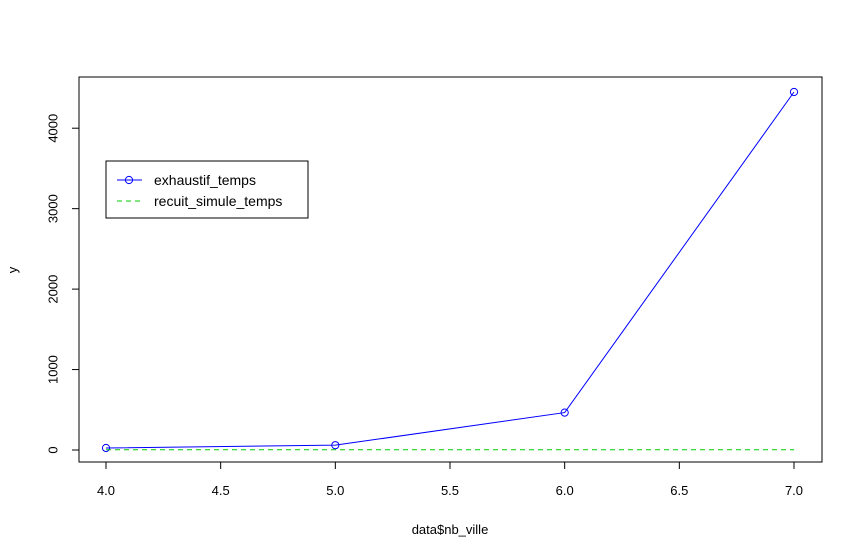  Describe the element at coordinates (12, 269) in the screenshot. I see `y-axis-label: y` at that location.